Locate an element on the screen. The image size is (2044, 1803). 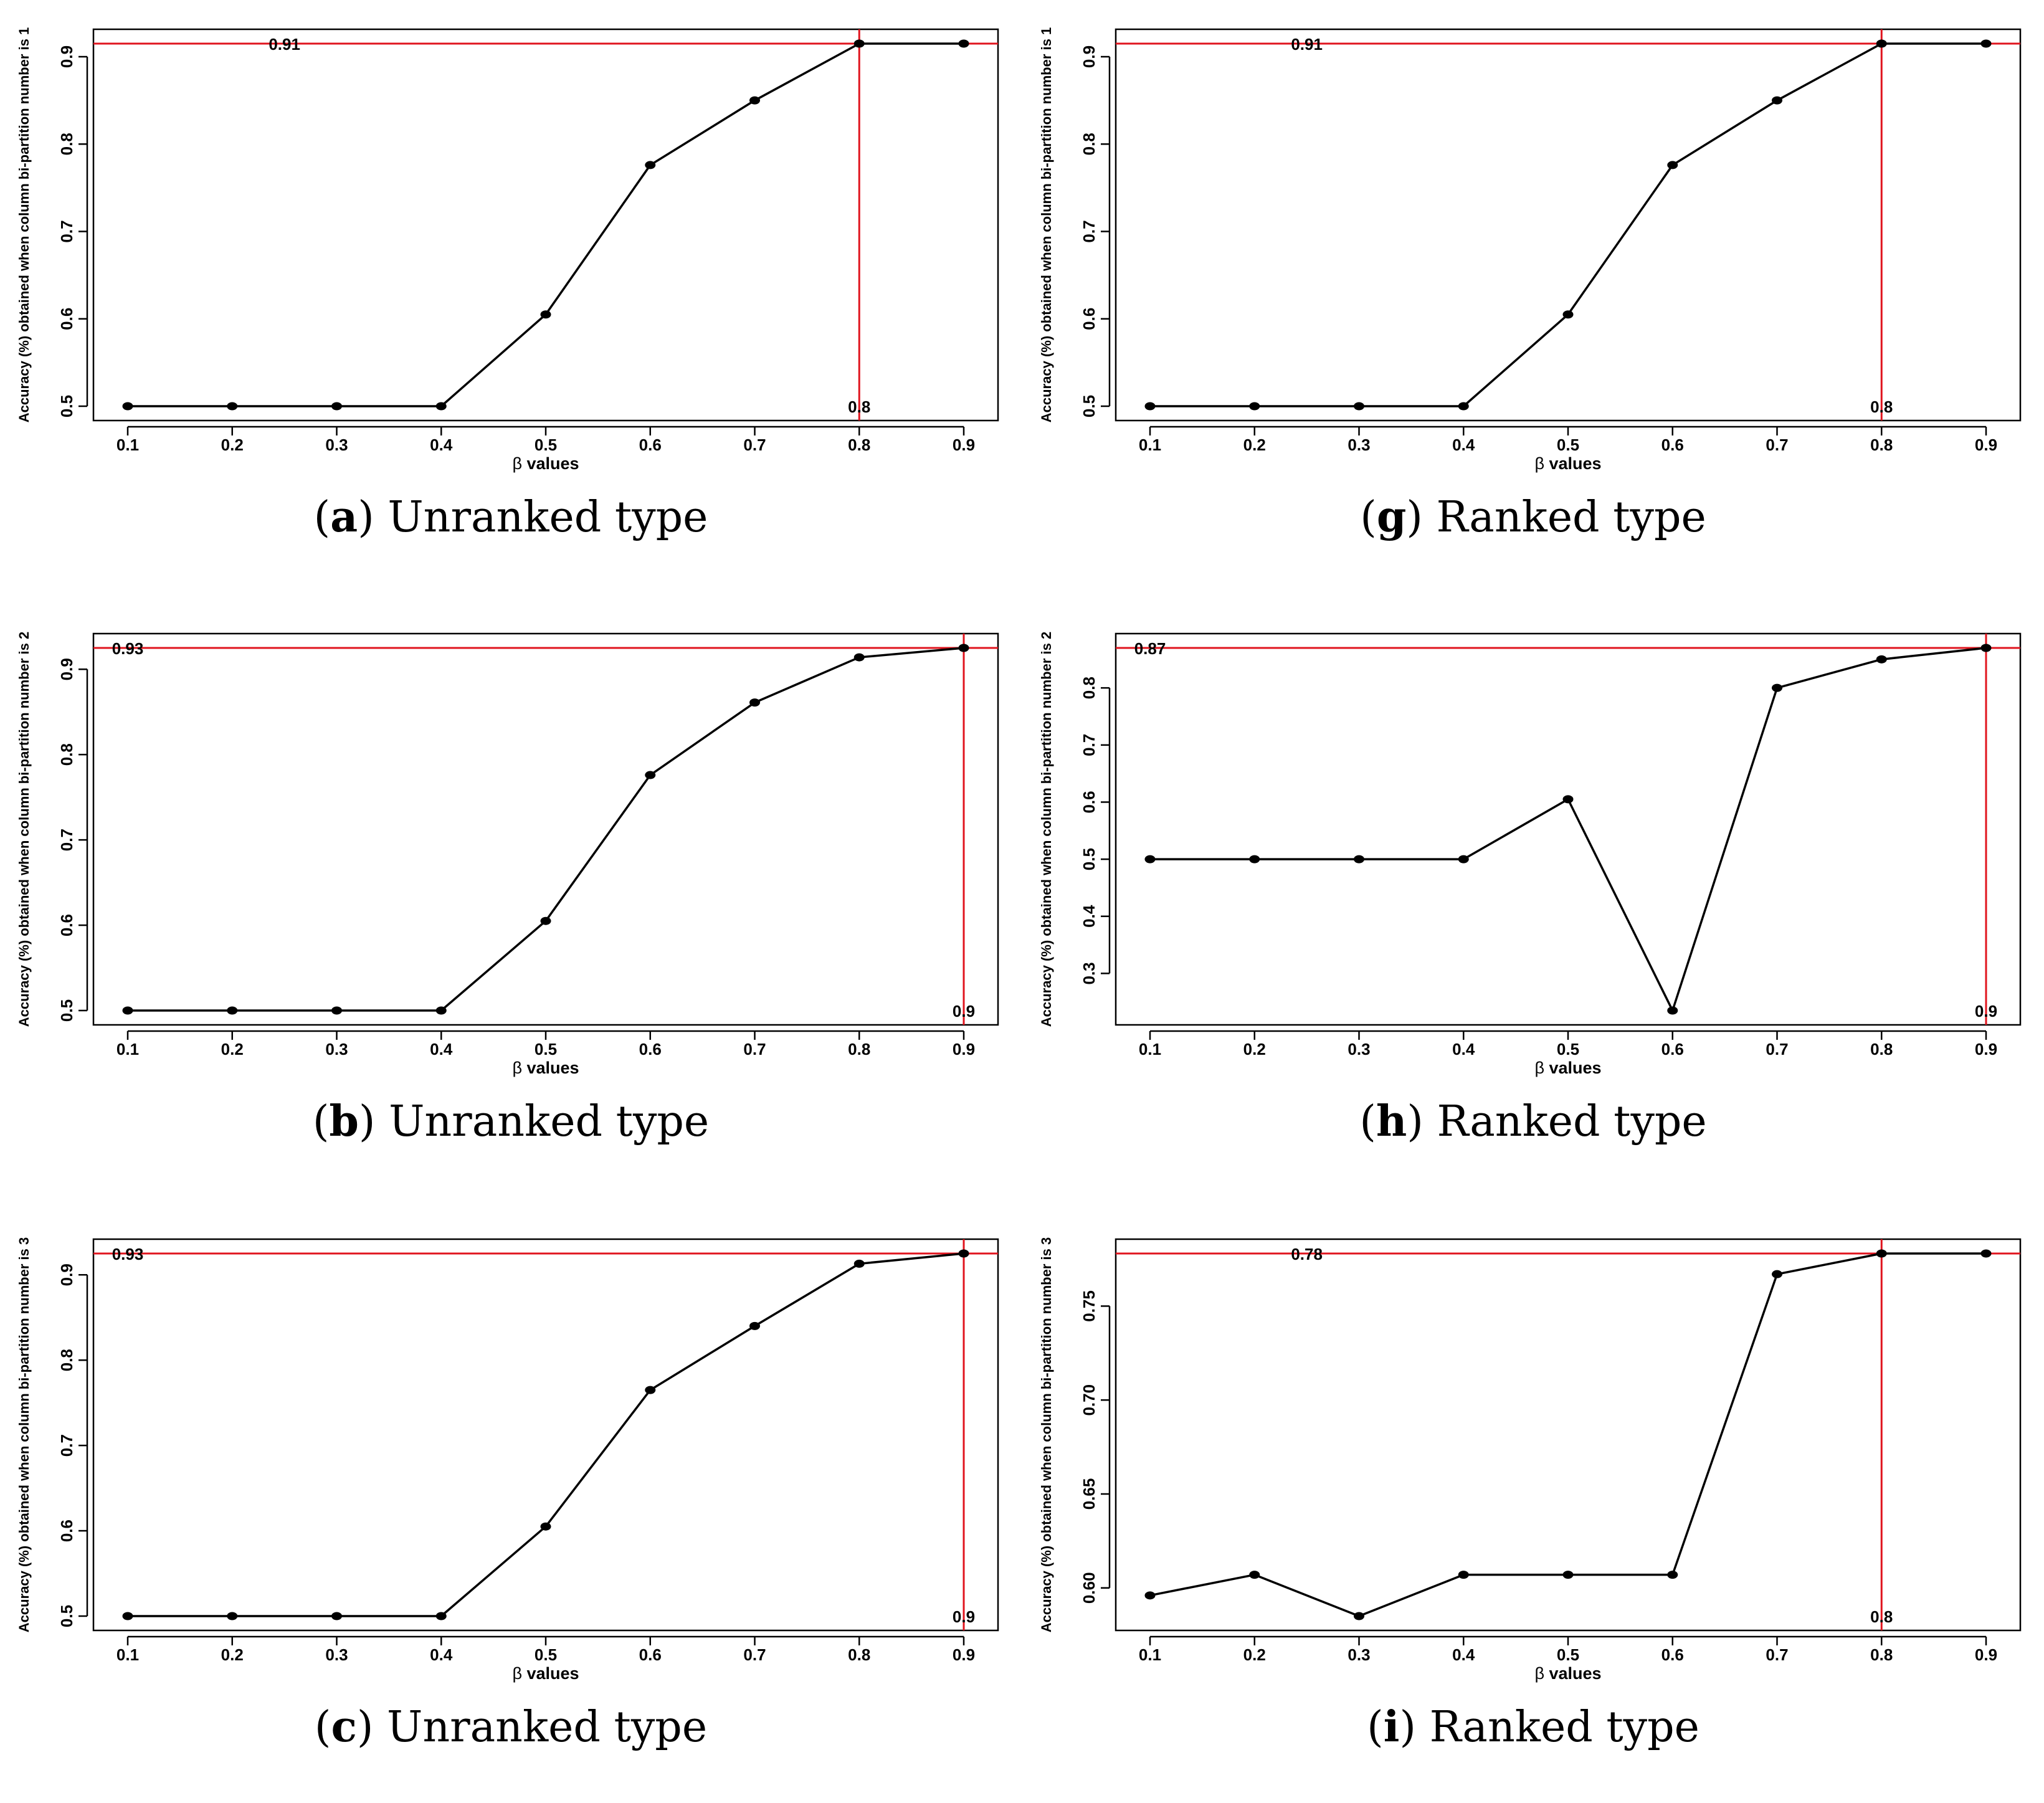
hline-label: 0.91 is located at coordinates (284, 44).